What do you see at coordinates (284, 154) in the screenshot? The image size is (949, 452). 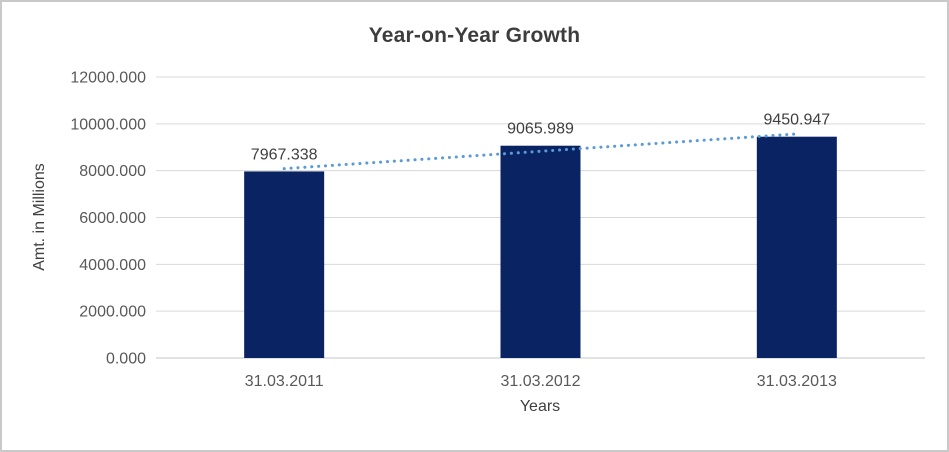 I see `bar-data-label: 7967.338` at bounding box center [284, 154].